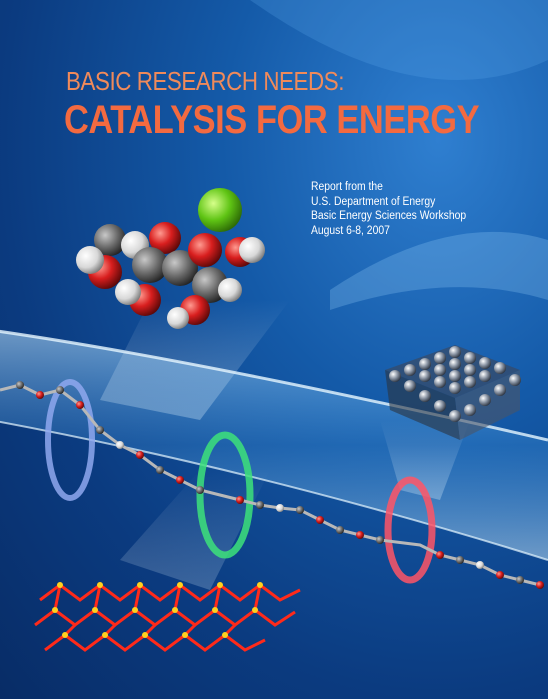  I want to click on light-beam-blue, so click(195, 360).